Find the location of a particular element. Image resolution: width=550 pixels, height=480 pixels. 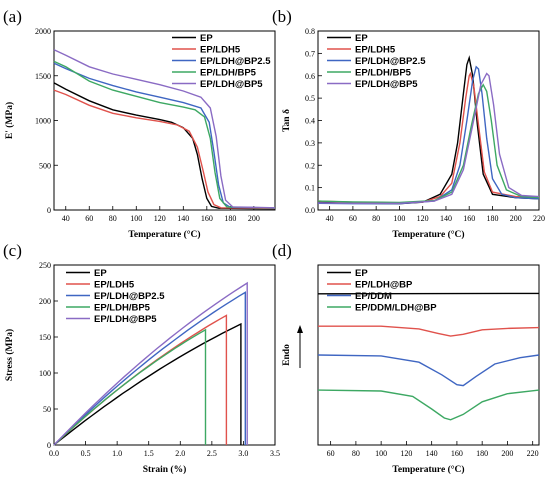

y-axis-label: E' (MPa) is located at coordinates (9, 120).